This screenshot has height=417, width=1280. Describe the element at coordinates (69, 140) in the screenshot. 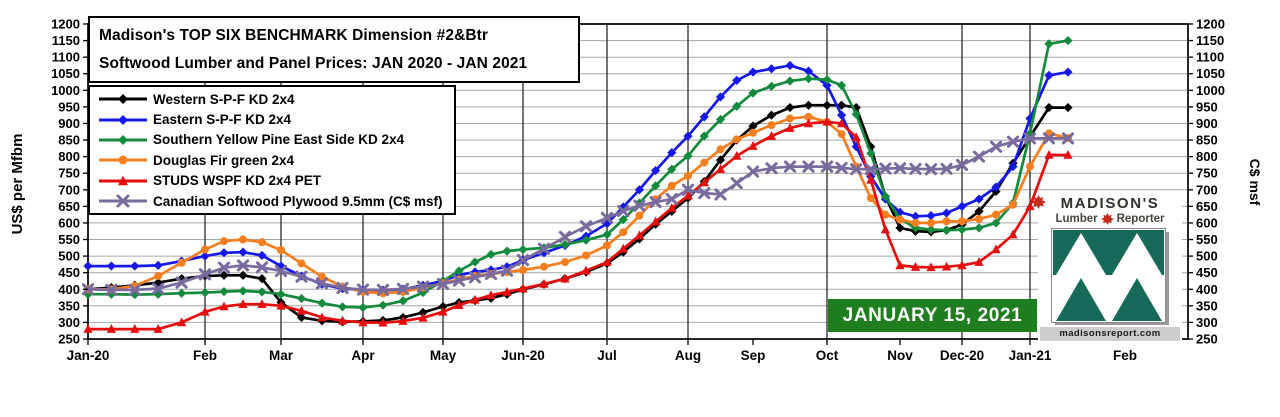

I see `y-axis-tick-left: 850` at that location.